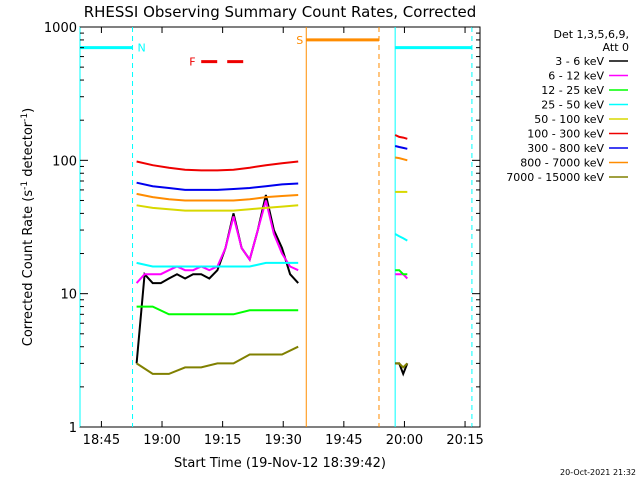 This screenshot has width=640, height=480. I want to click on x-tick-label: 18:45, so click(101, 440).